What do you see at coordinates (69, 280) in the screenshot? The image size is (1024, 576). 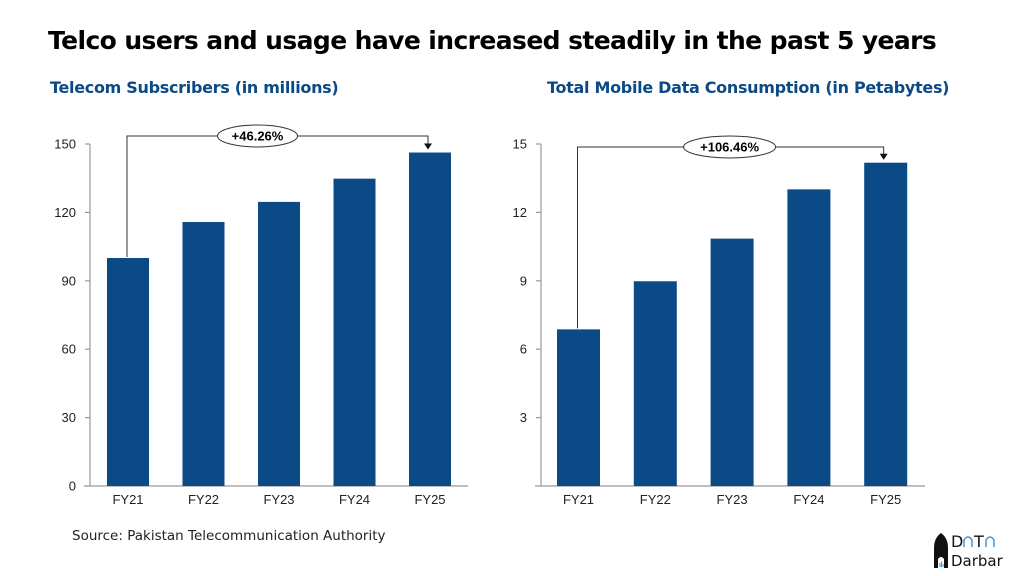 I see `y-tick-label: 90` at bounding box center [69, 280].